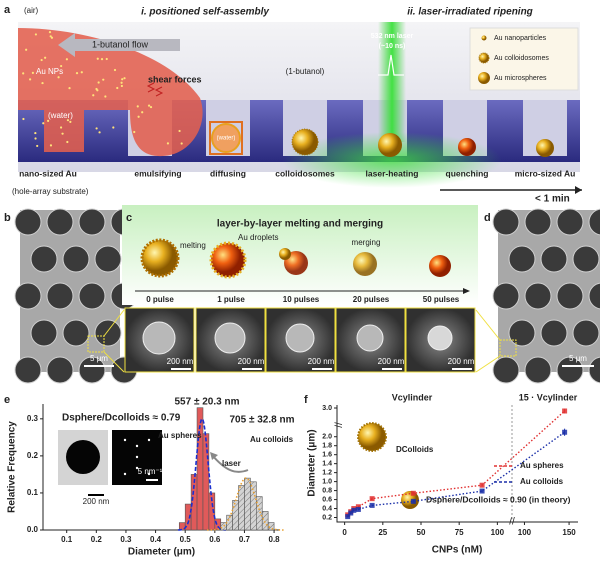  Describe the element at coordinates (31, 10) in the screenshot. I see `annotation: (air)` at that location.